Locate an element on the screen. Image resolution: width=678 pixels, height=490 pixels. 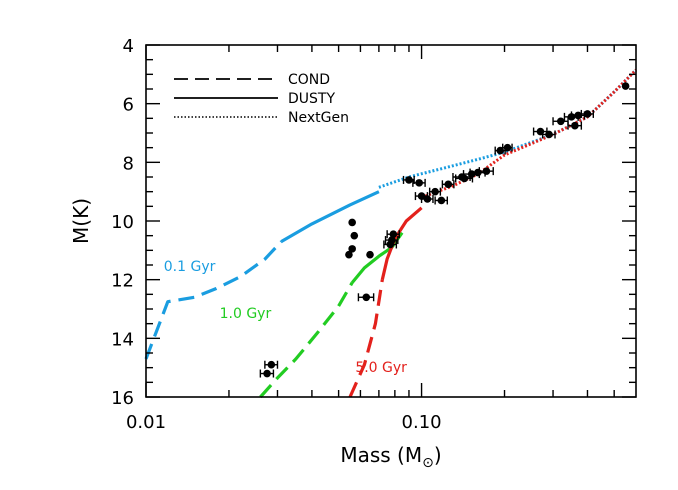
isochrone-label: 1.0 Gyr is located at coordinates (246, 314).